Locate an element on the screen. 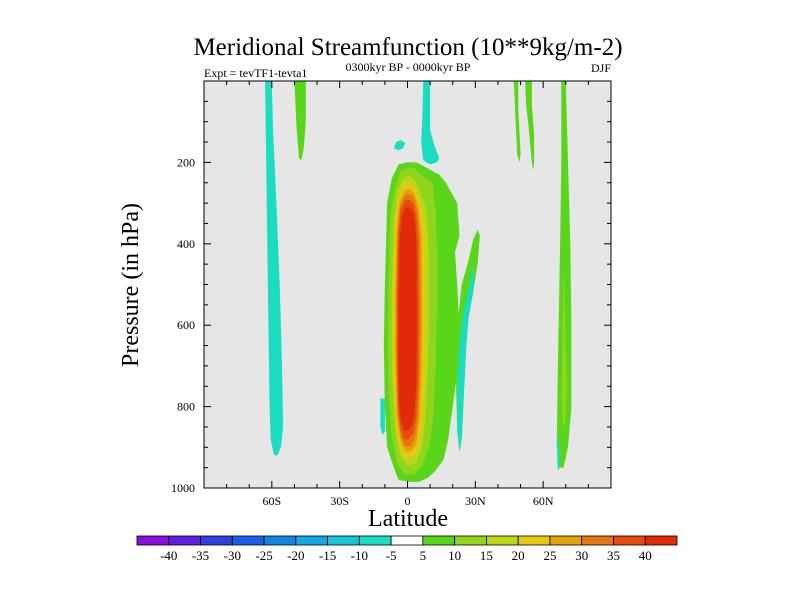 Image resolution: width=800 pixels, height=600 pixels. experiment-label: Expt = tevTF1-tevta1 is located at coordinates (255, 73).